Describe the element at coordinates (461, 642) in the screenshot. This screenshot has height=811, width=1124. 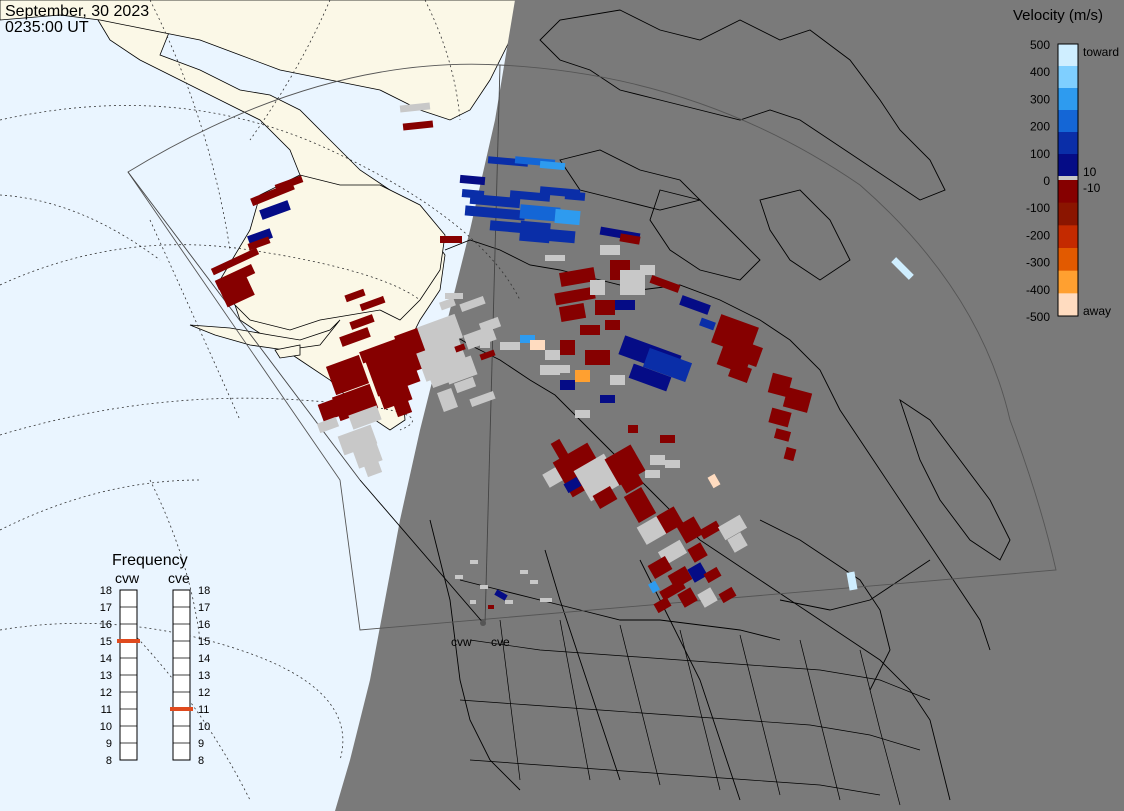
I see `site-label-cvw: cvw` at that location.